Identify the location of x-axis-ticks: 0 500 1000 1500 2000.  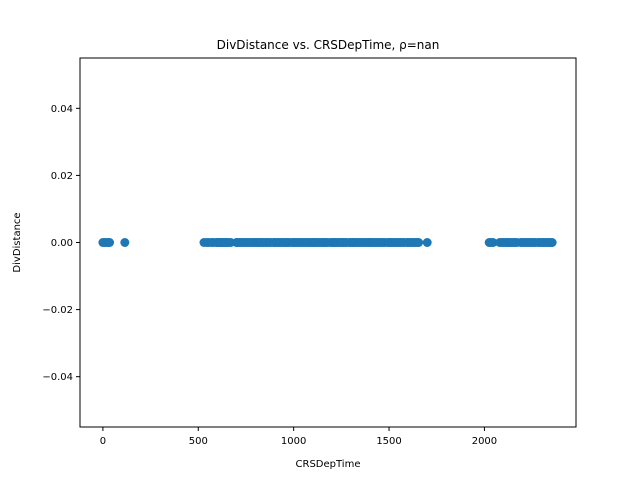
(298, 437).